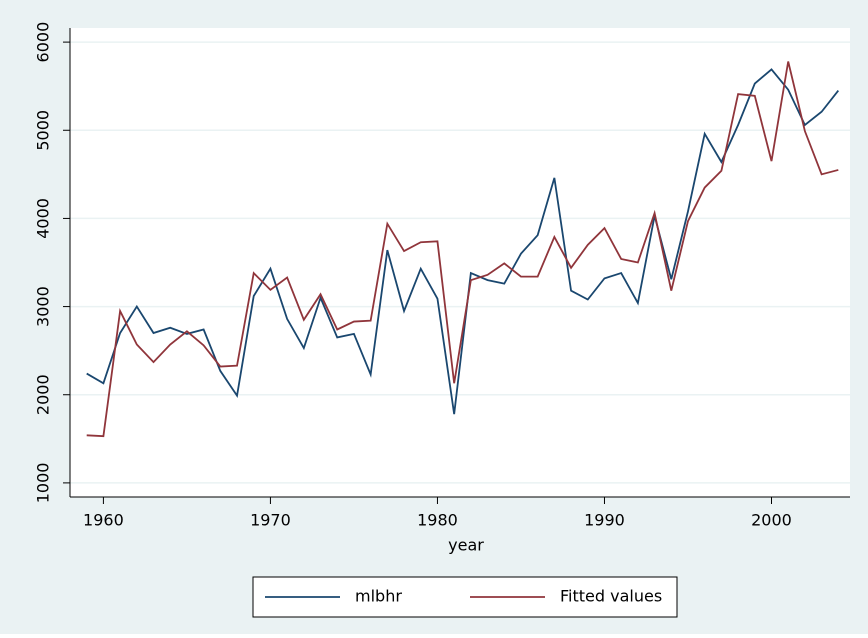  What do you see at coordinates (43, 42) in the screenshot?
I see `y-tick-label: 6000` at bounding box center [43, 42].